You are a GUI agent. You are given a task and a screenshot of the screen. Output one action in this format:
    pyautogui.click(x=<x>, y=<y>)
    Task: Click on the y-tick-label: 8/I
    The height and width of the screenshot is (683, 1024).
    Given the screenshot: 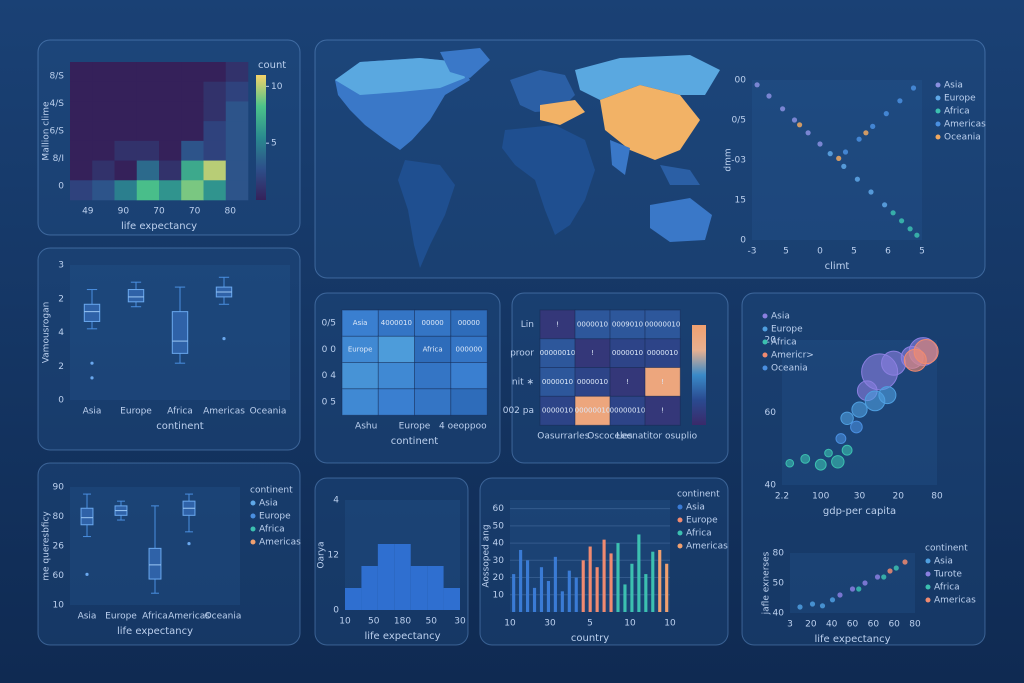 What is the action you would take?
    pyautogui.click(x=58, y=159)
    